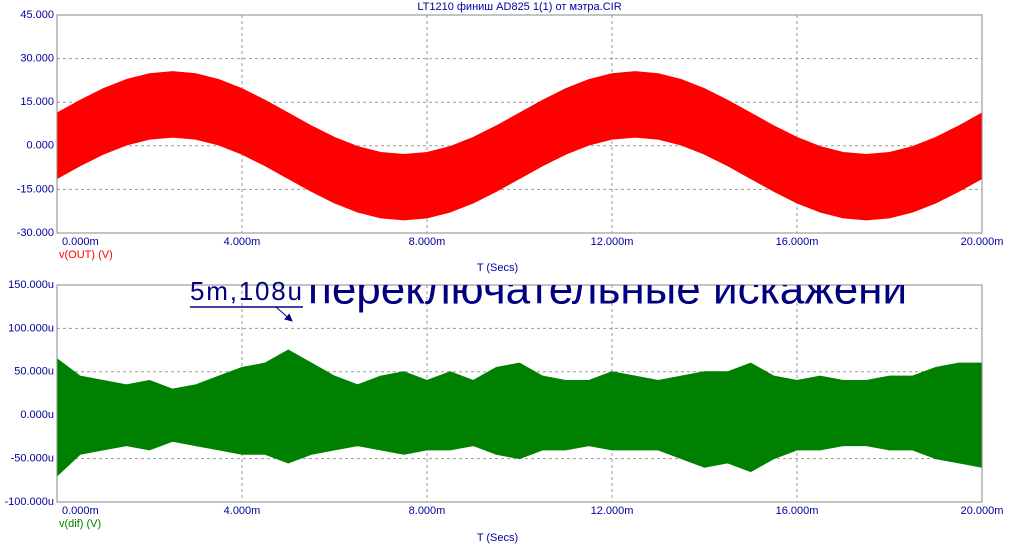 The image size is (1011, 557). I want to click on y-tick-label: 150.000u, so click(31, 285).